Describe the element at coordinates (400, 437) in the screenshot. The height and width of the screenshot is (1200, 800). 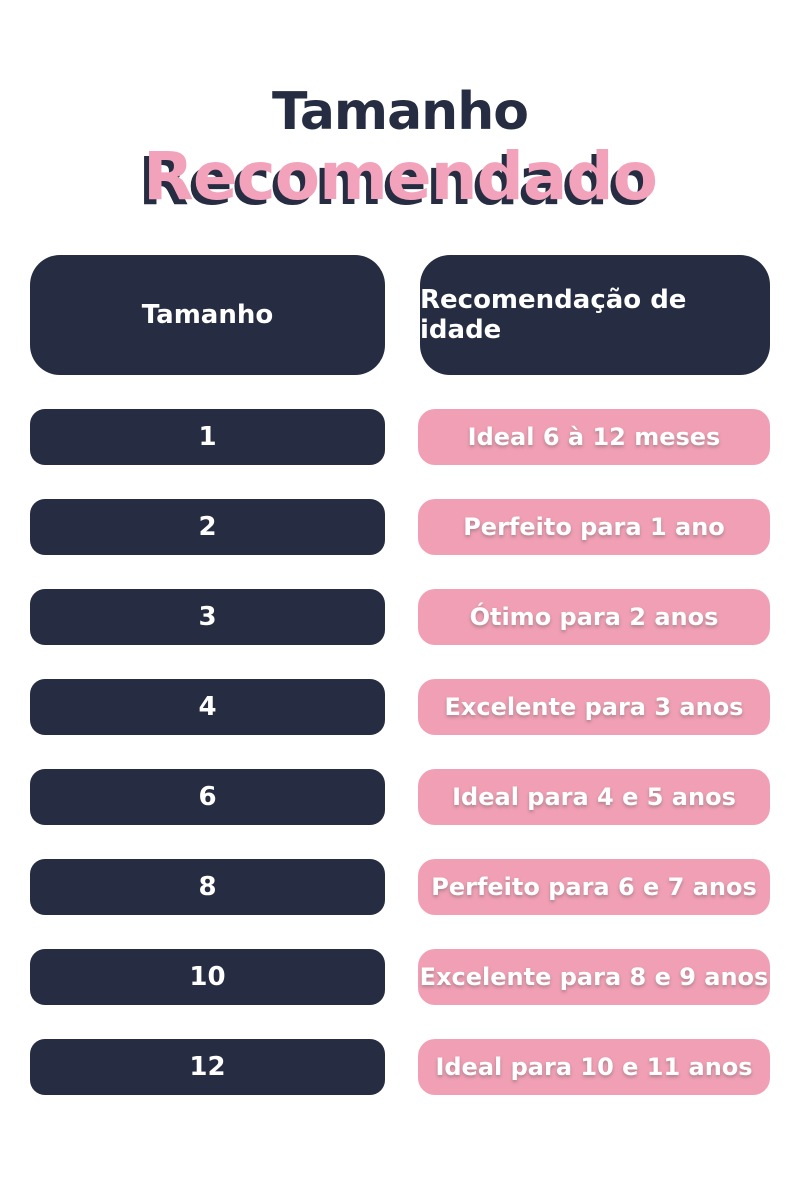
I see `table-row: 1 Ideal 6 à 12 meses` at that location.